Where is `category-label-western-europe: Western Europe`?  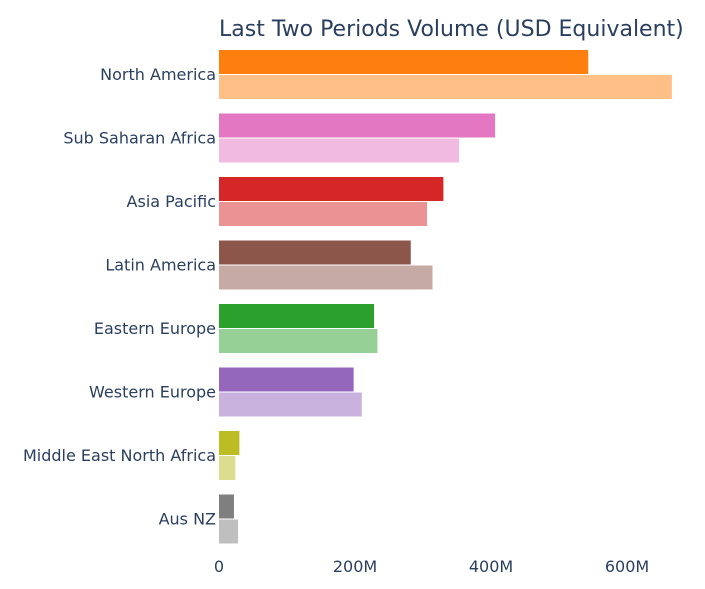 category-label-western-europe: Western Europe is located at coordinates (152, 392).